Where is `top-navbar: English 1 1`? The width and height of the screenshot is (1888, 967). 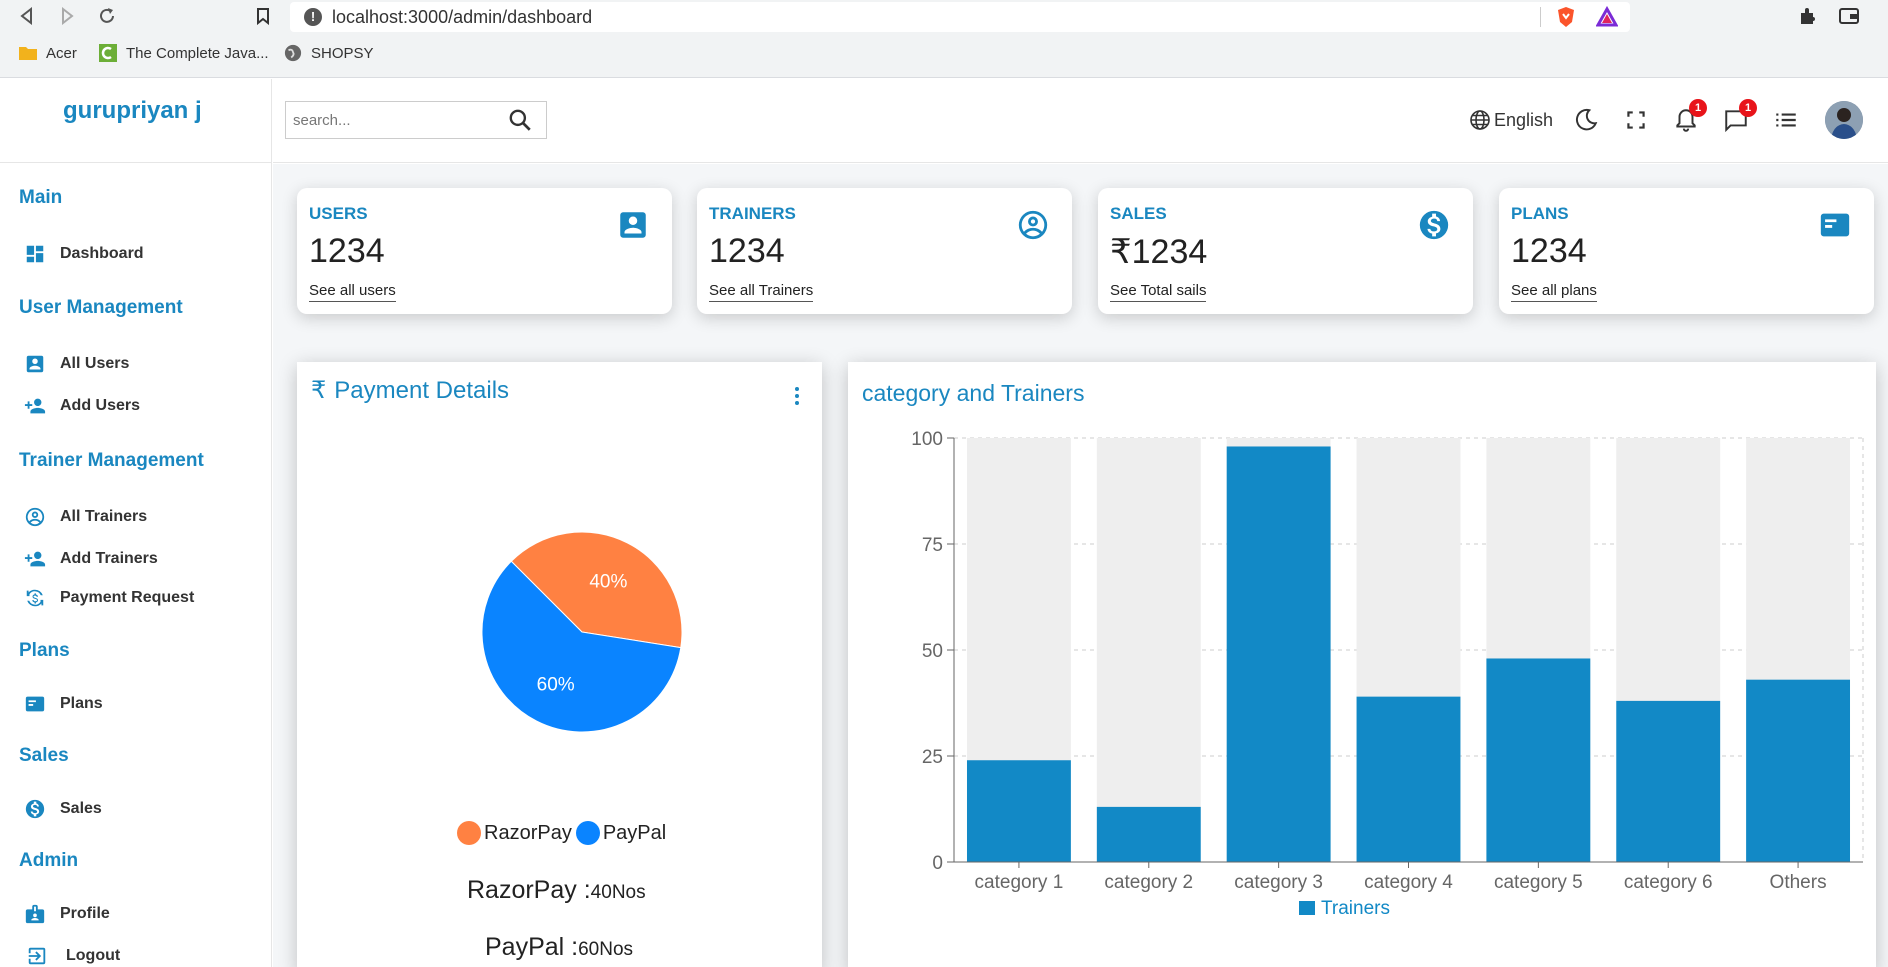 top-navbar: English 1 1 is located at coordinates (1080, 121).